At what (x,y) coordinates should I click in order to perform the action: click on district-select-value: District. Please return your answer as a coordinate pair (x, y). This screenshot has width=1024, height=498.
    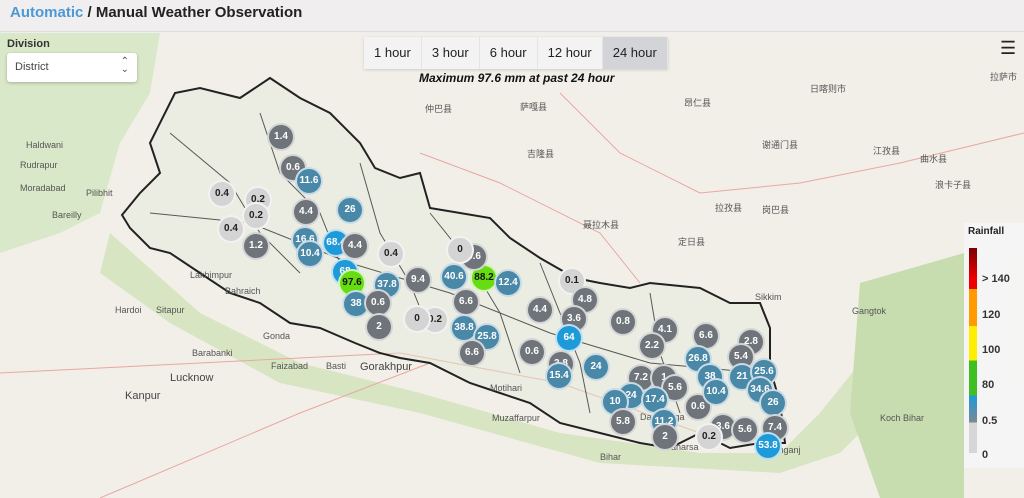
    Looking at the image, I should click on (32, 67).